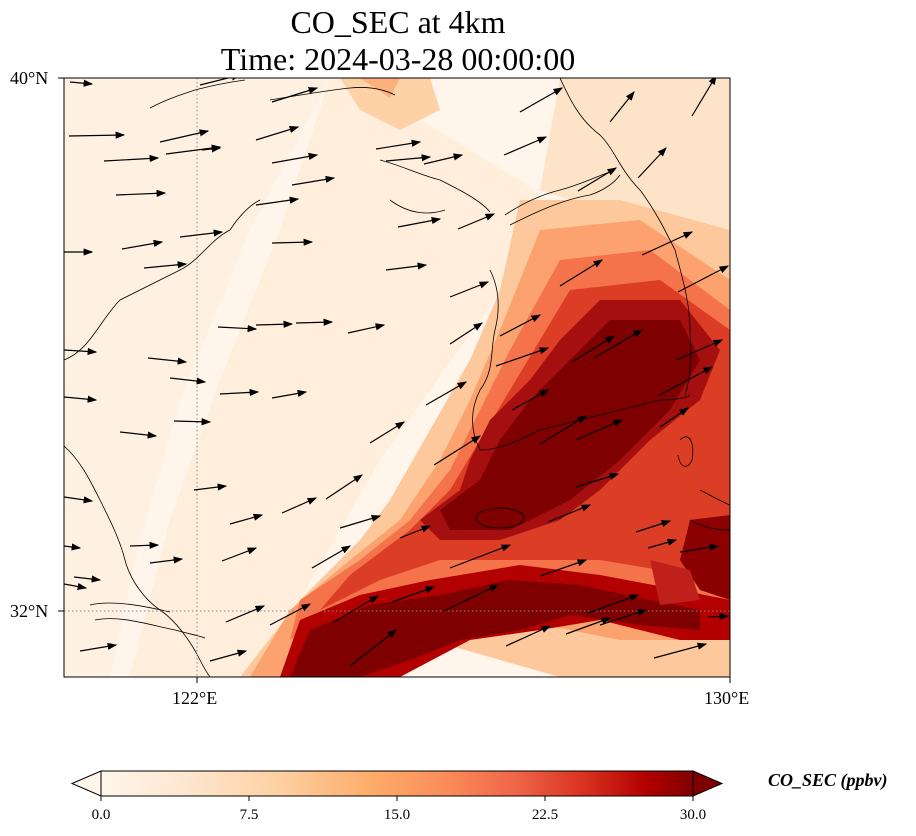 This screenshot has height=836, width=916. I want to click on lon-tick-label: 130°E, so click(727, 698).